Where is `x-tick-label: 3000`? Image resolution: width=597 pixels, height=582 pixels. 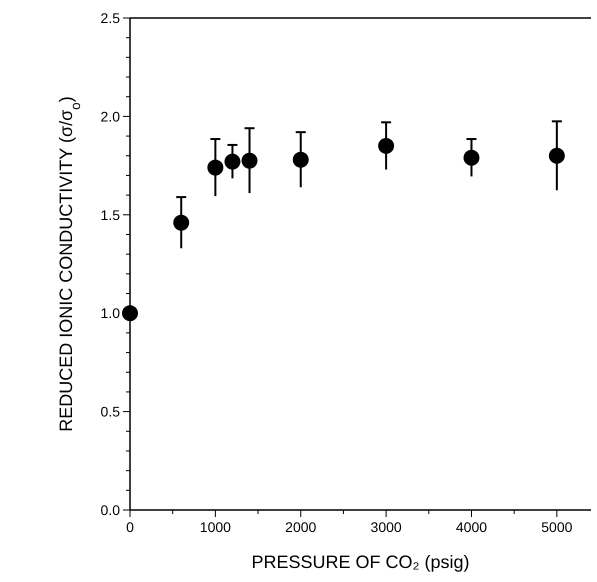 x-tick-label: 3000 is located at coordinates (386, 527).